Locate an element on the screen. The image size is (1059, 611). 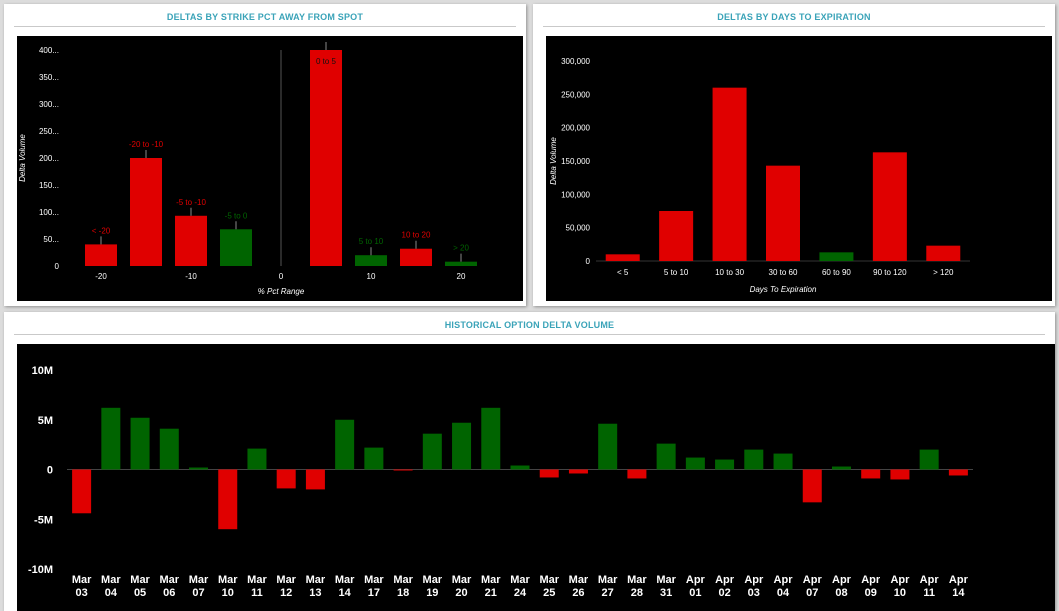
strike-bar-label: > 20 is located at coordinates (461, 248).